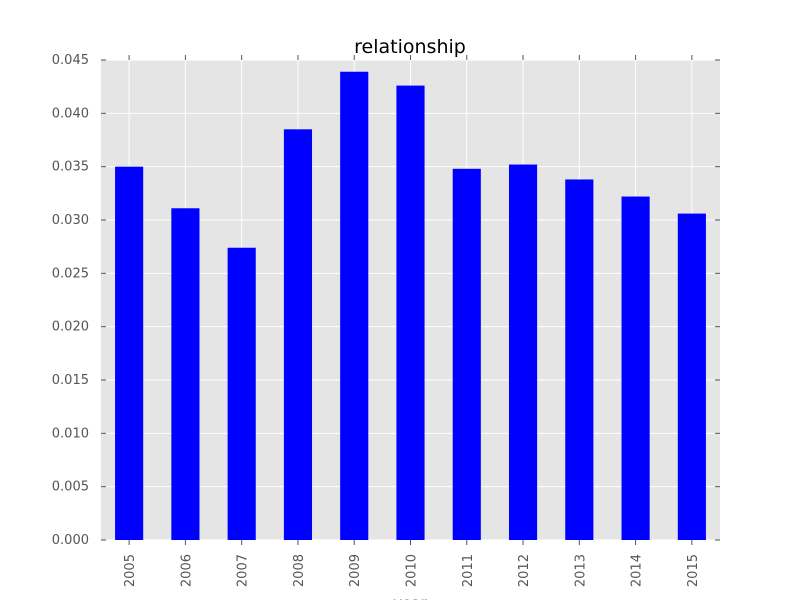 Image resolution: width=800 pixels, height=600 pixels. What do you see at coordinates (635, 368) in the screenshot?
I see `bar-2014` at bounding box center [635, 368].